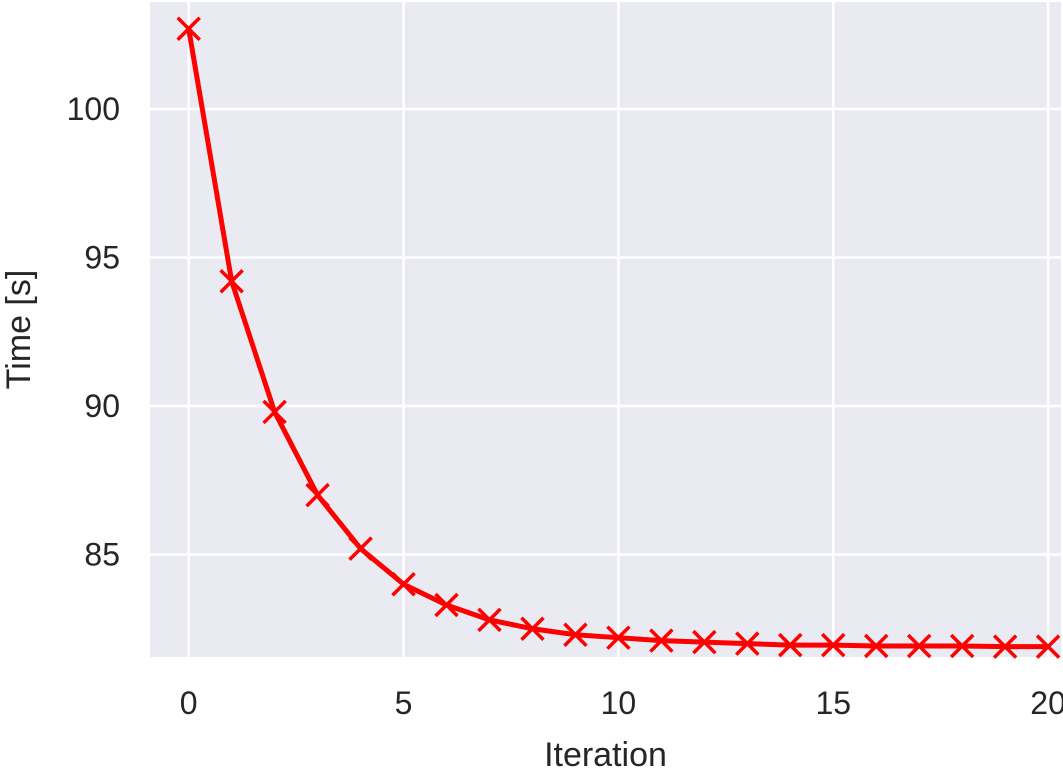  I want to click on y-tick-label: 95, so click(102, 257).